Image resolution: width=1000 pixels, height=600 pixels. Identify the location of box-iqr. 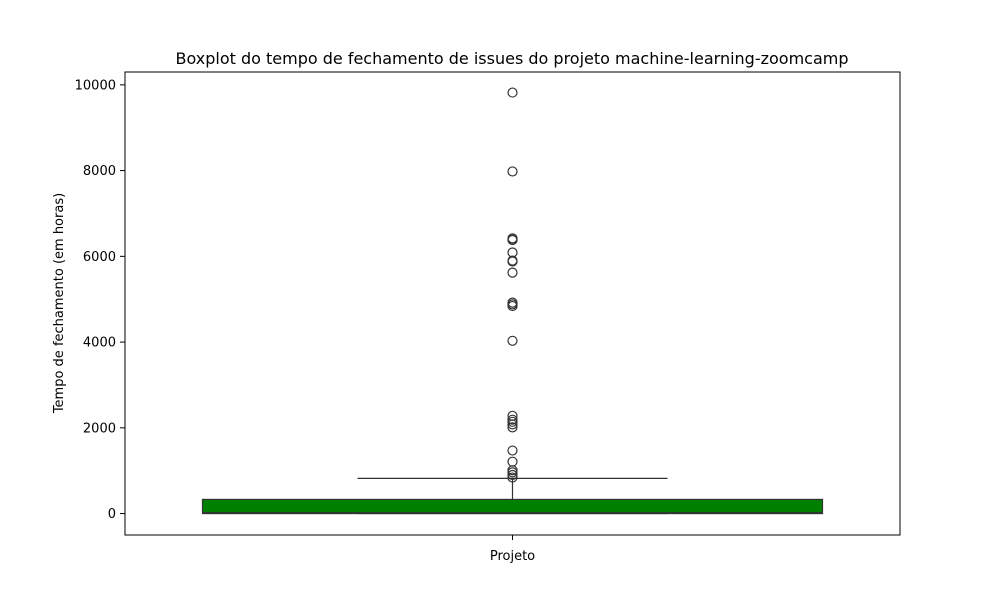
(512, 506).